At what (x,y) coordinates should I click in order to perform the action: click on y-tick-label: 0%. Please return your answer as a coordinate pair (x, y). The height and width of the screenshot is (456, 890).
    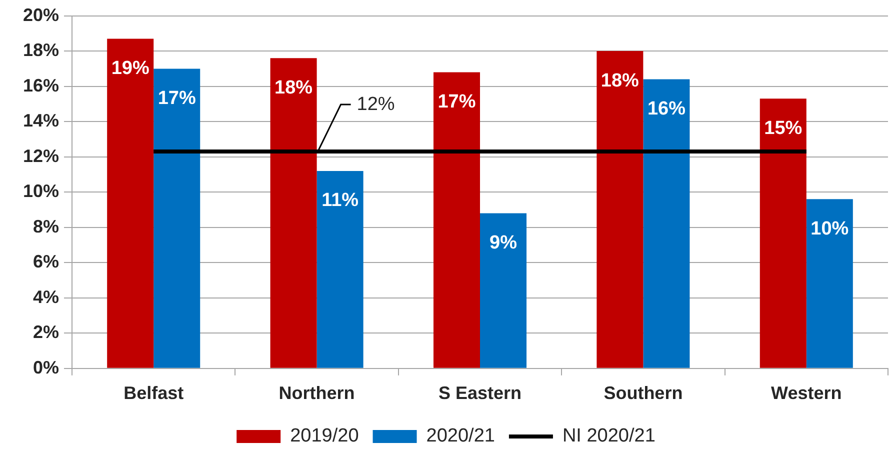
    Looking at the image, I should click on (45, 367).